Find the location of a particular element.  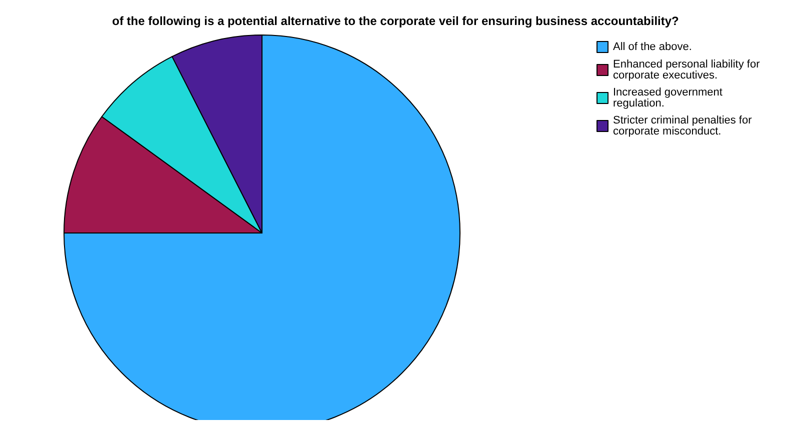

legend-label: Enhanced personal liability for corporate executives. is located at coordinates (688, 70).